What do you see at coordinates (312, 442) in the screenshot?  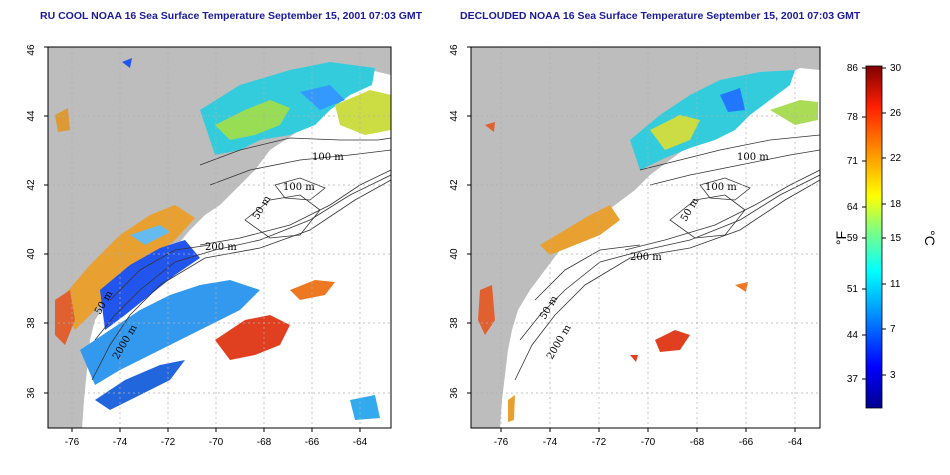 I see `left-lon-tick: -66` at bounding box center [312, 442].